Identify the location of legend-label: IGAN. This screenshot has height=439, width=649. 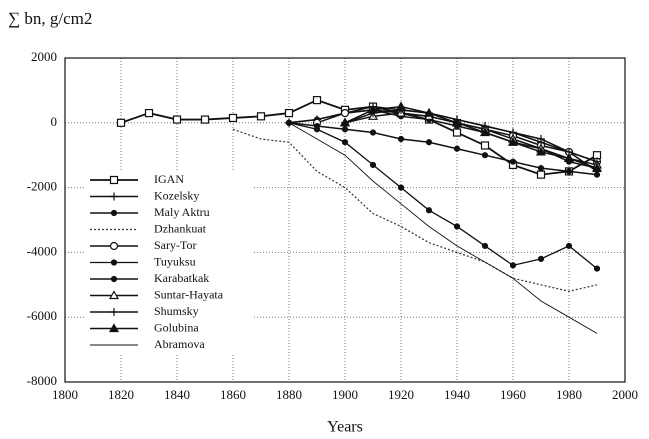
(169, 179).